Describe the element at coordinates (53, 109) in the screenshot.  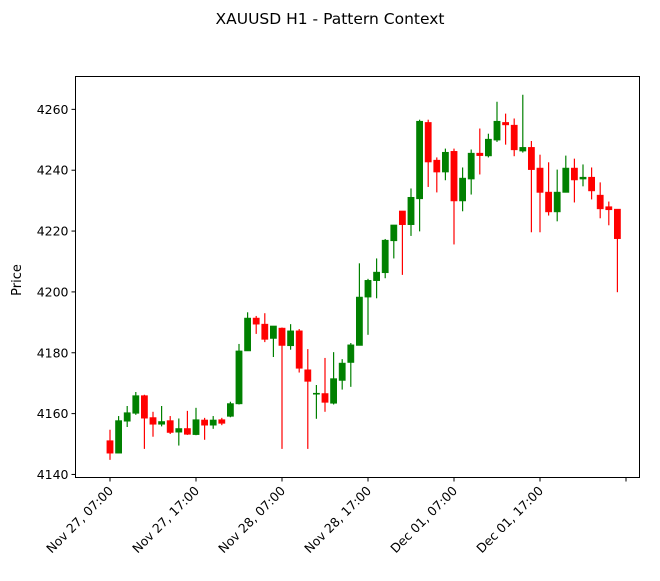
I see `y-tick-label: 4260` at that location.